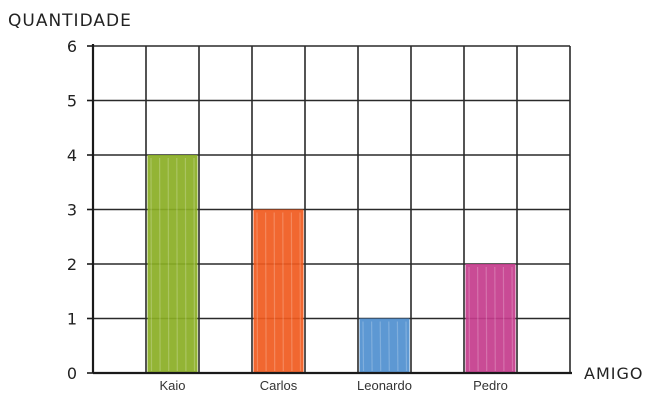 Image resolution: width=659 pixels, height=394 pixels. I want to click on x-tick-label: Pedro, so click(490, 385).